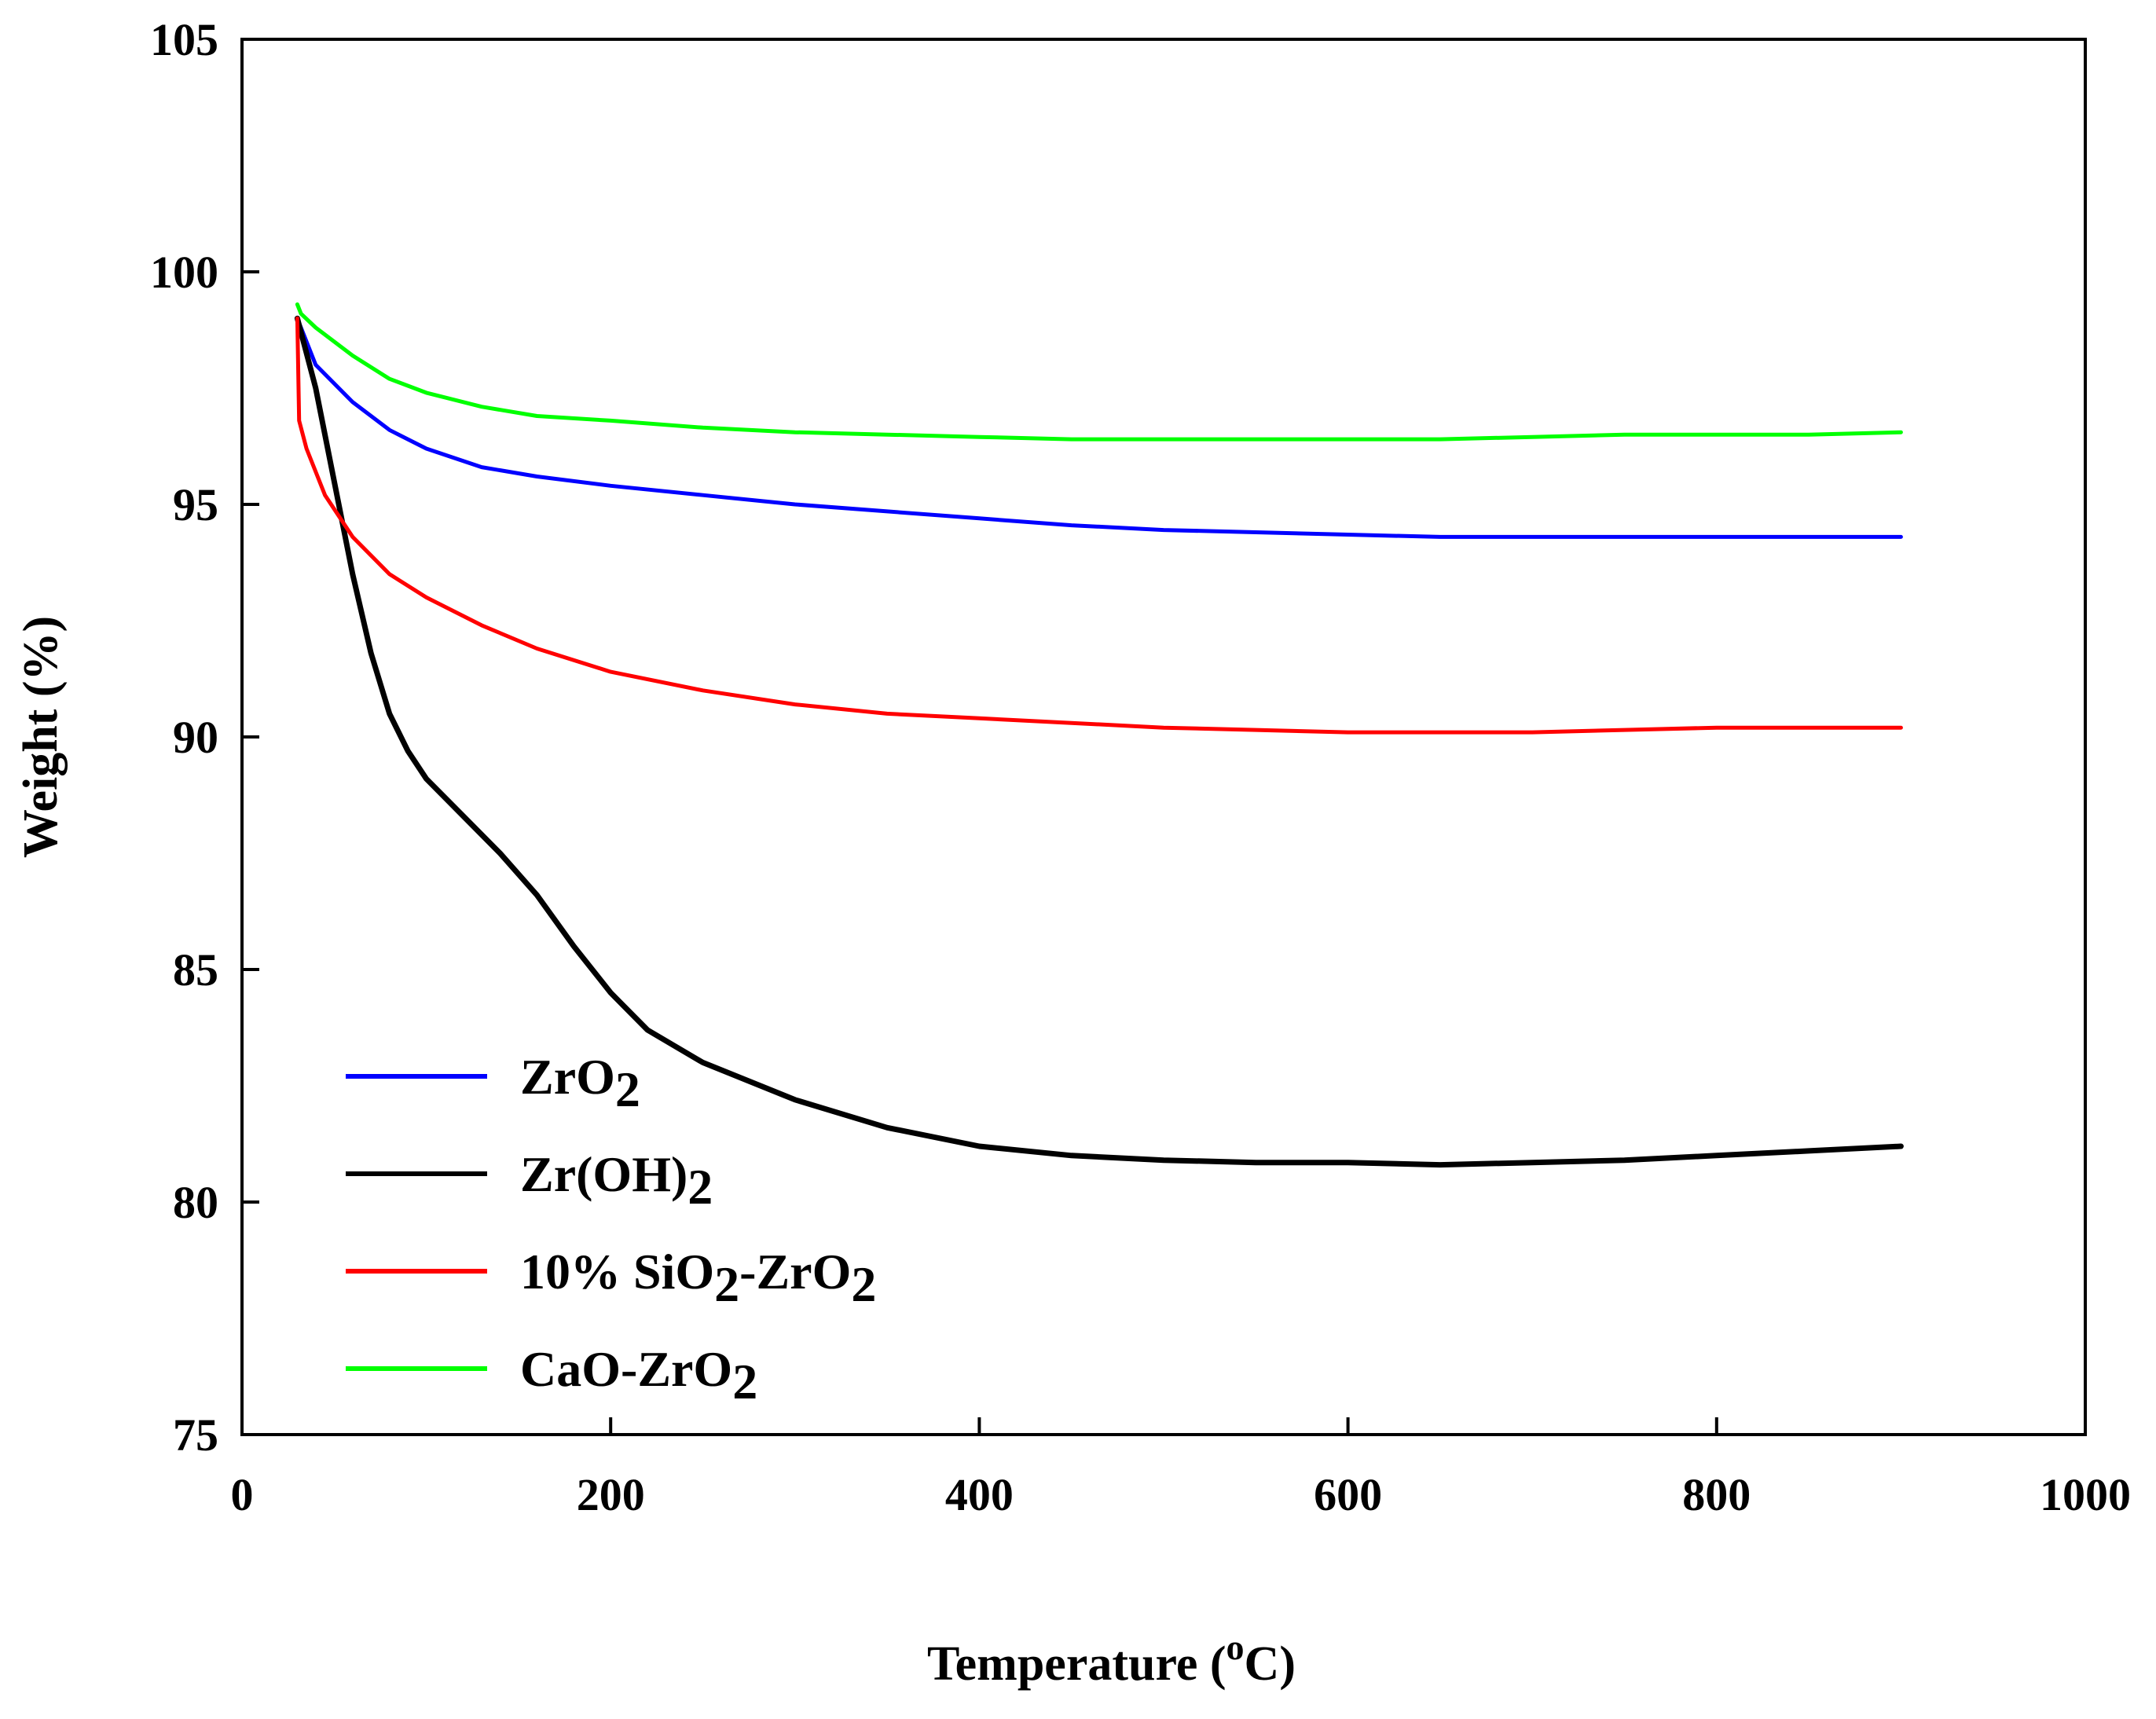 Image resolution: width=2156 pixels, height=1719 pixels. I want to click on x-axis-title-tail: C), so click(1270, 1664).